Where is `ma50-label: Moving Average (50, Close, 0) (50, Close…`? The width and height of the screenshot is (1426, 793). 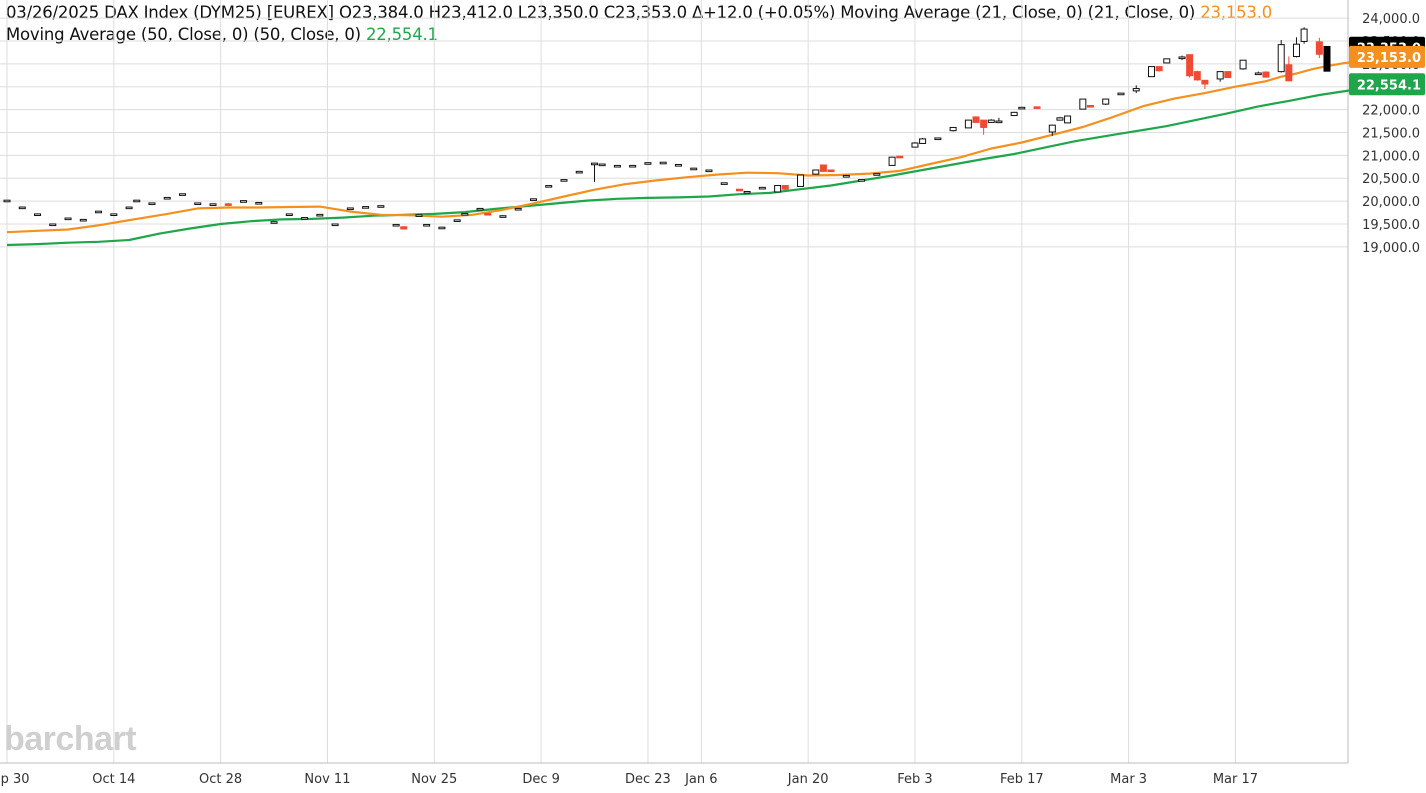
ma50-label: Moving Average (50, Close, 0) (50, Close… is located at coordinates (183, 34).